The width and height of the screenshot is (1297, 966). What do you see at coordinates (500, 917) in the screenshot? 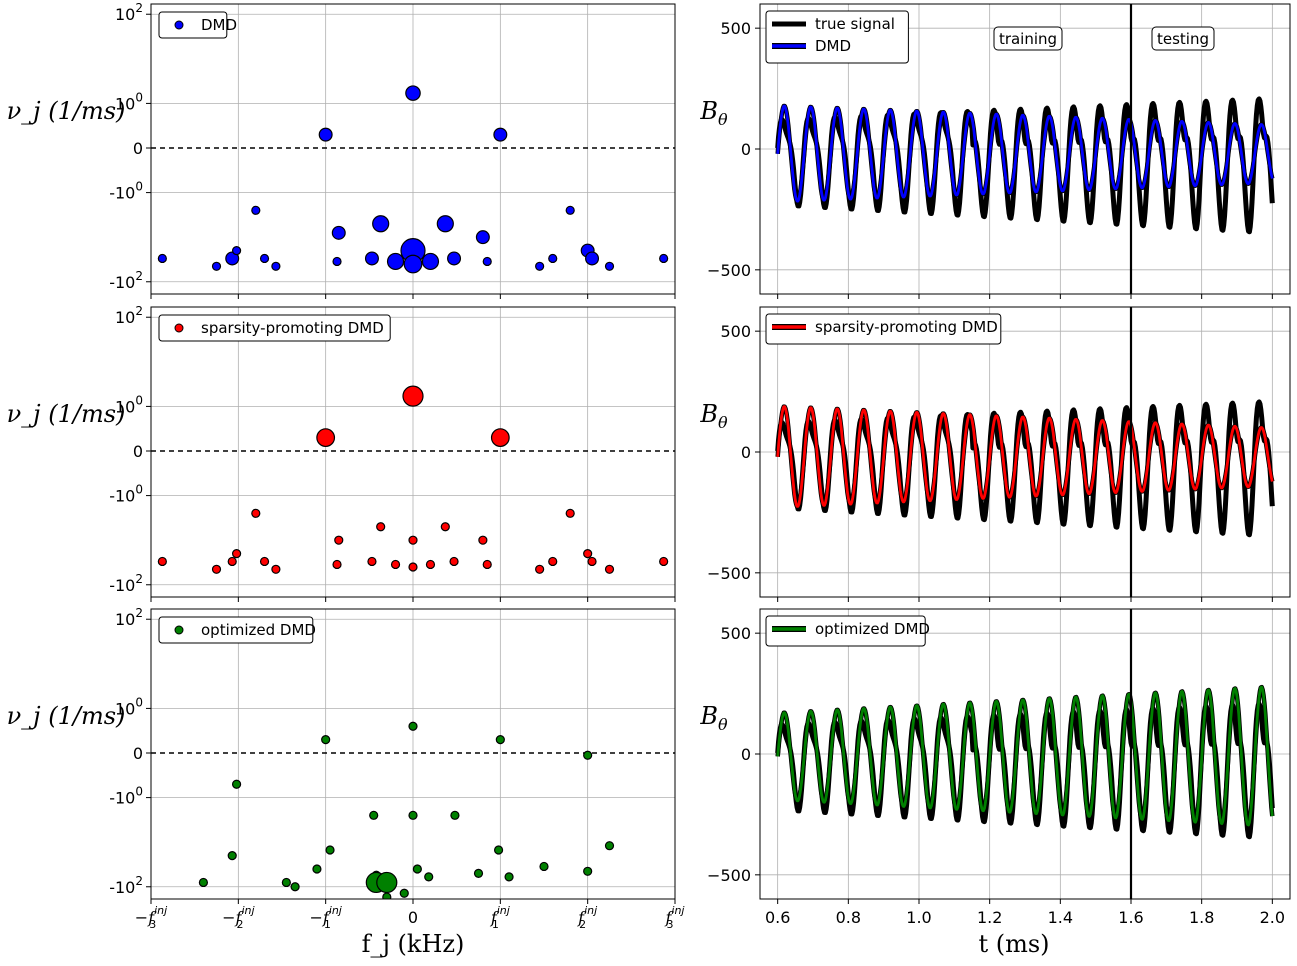
I see `x-tick-label: finj 1` at bounding box center [500, 917].